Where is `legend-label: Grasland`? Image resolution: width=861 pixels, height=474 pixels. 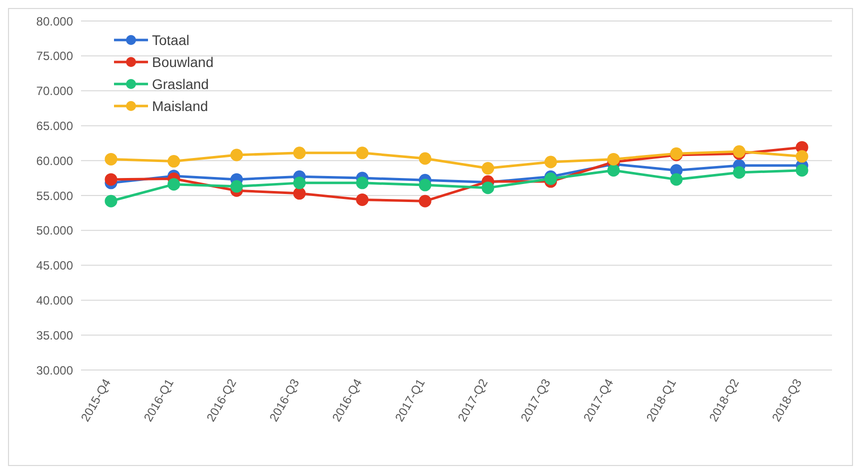
legend-label: Grasland is located at coordinates (180, 84).